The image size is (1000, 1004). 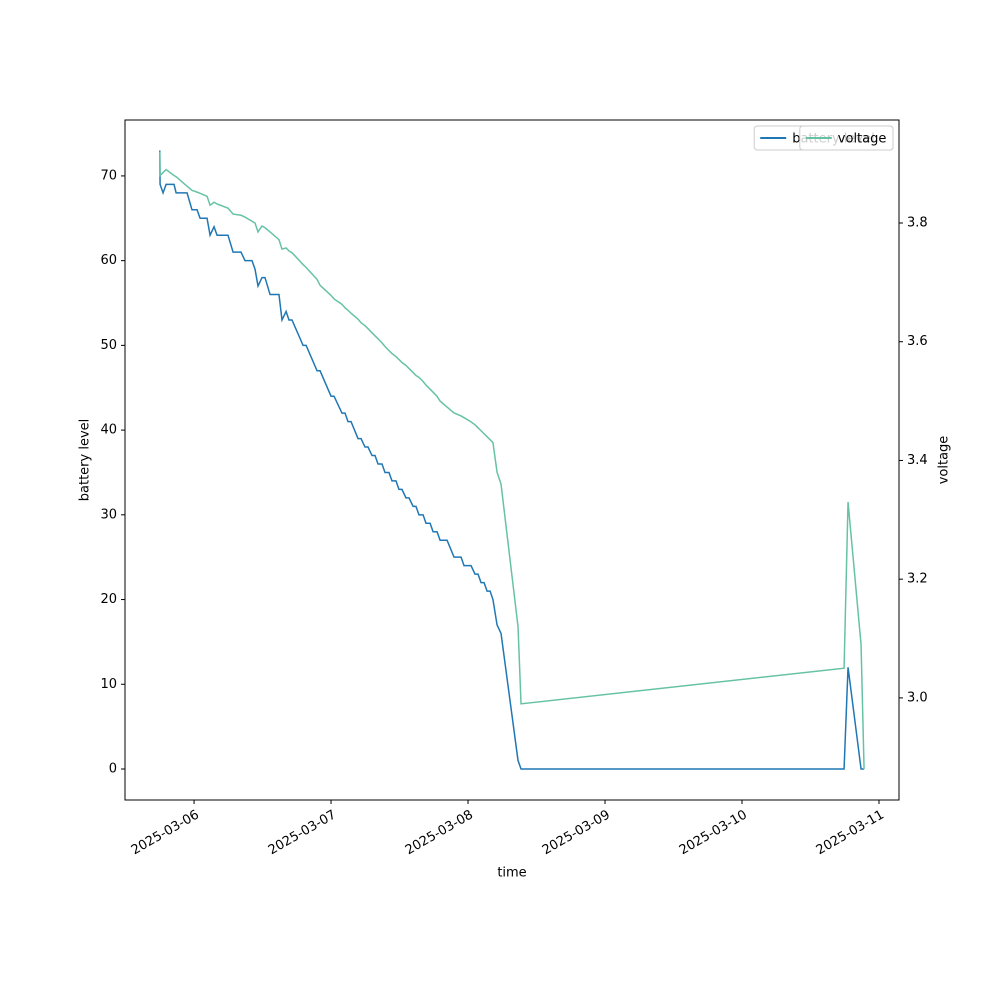 I want to click on y-tick-label: 20, so click(x=108, y=599).